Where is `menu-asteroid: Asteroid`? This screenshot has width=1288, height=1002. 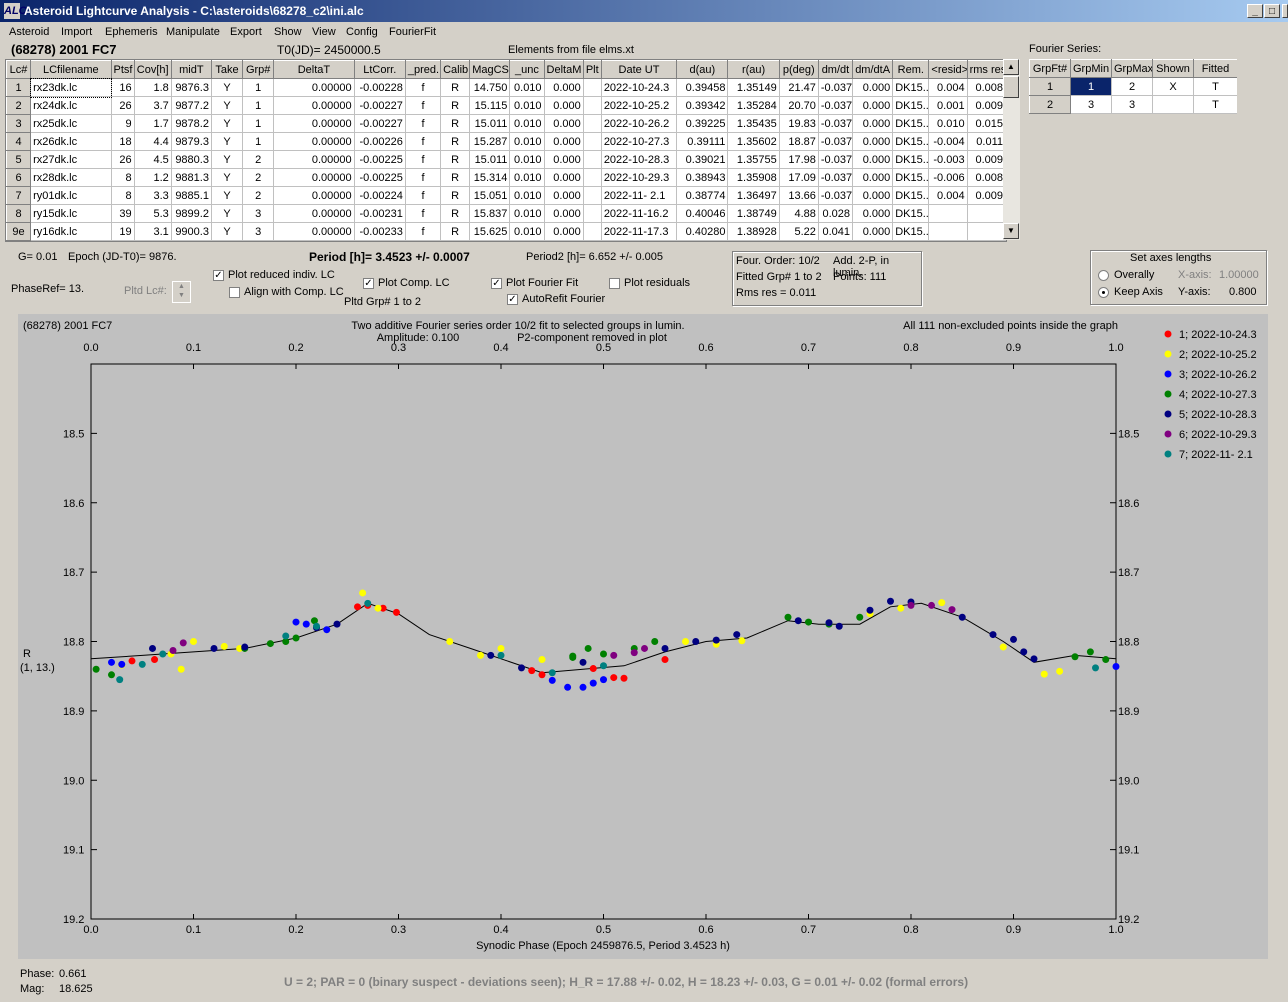 menu-asteroid: Asteroid is located at coordinates (29, 32).